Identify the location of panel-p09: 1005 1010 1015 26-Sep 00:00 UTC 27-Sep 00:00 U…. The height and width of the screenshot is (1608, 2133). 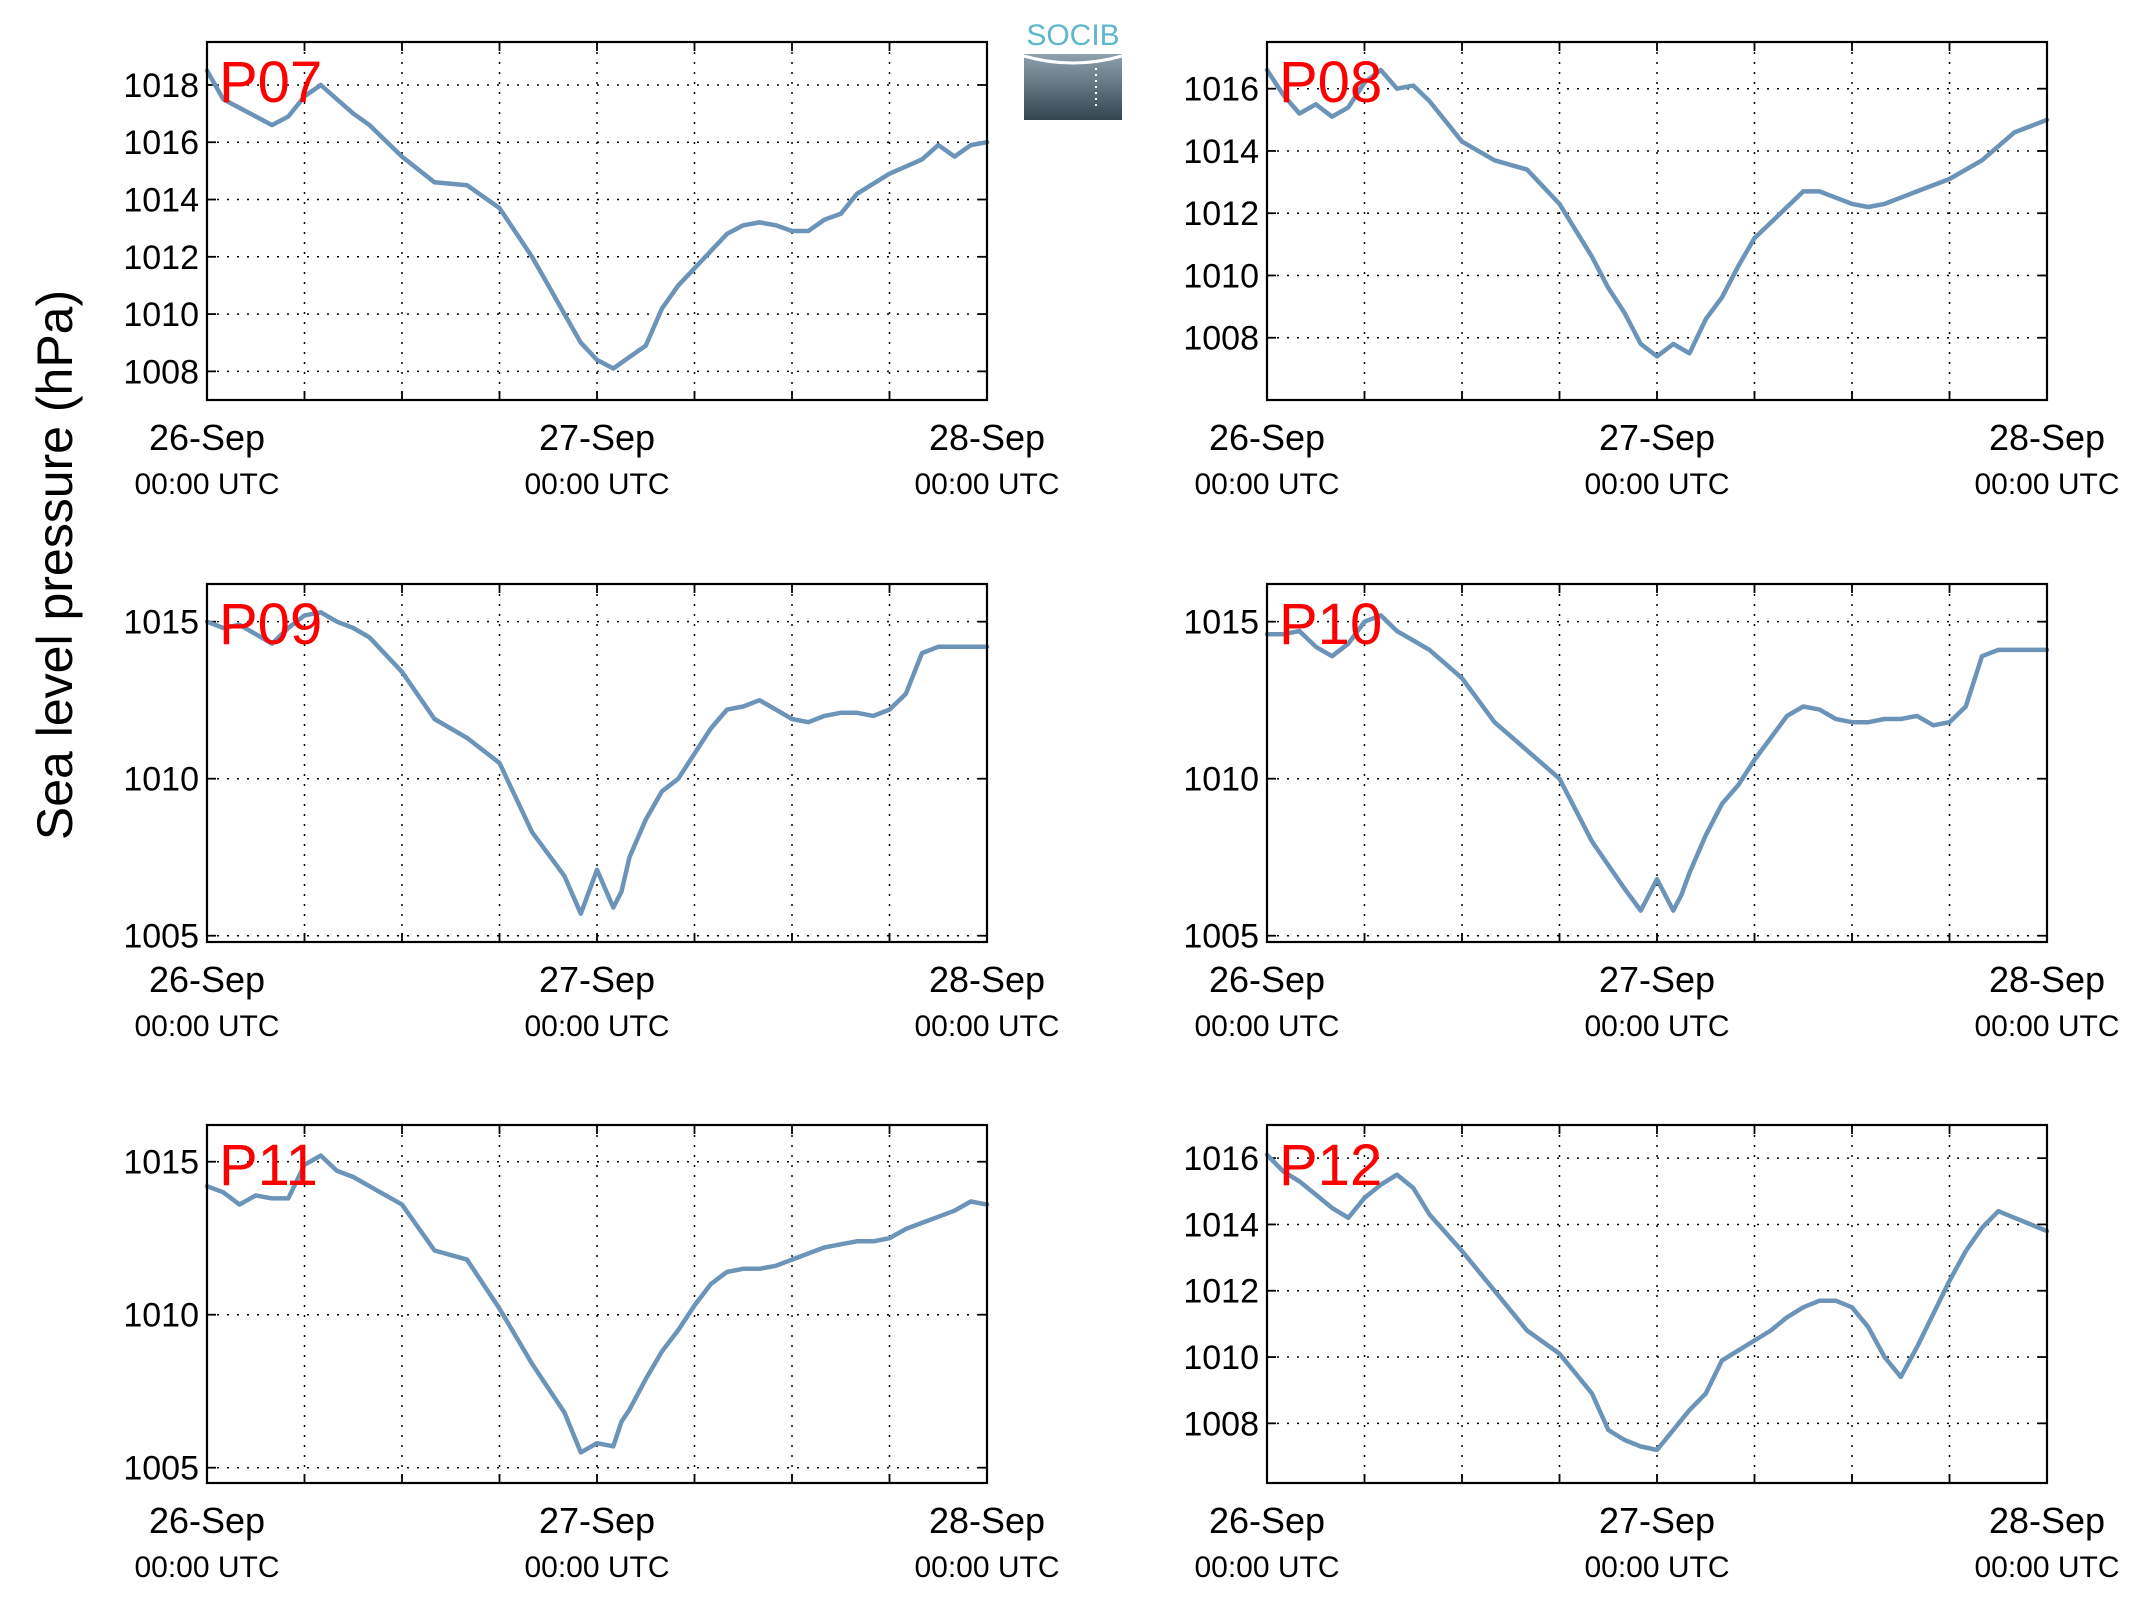
(591, 812).